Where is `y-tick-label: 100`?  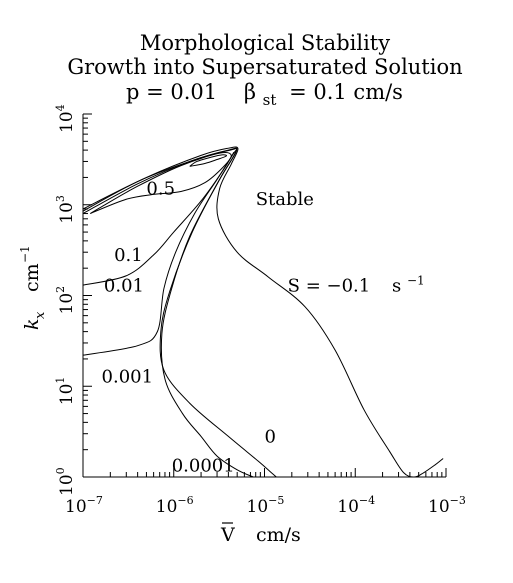 y-tick-label: 100 is located at coordinates (65, 481).